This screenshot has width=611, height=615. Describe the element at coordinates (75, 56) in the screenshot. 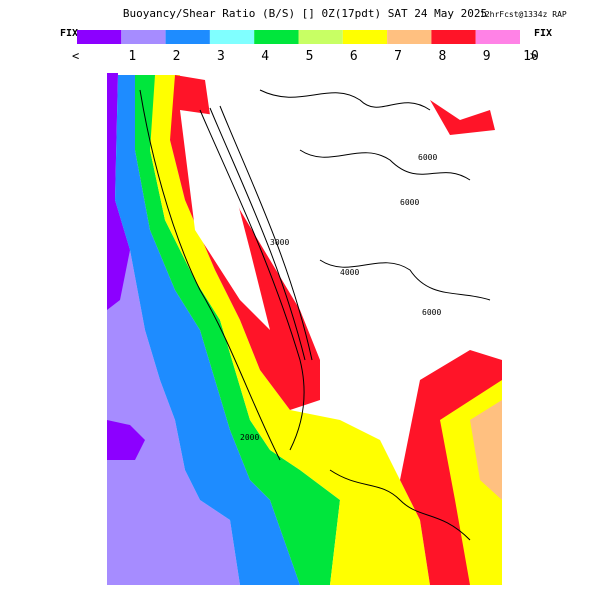

I see `prev-arrow: <` at that location.